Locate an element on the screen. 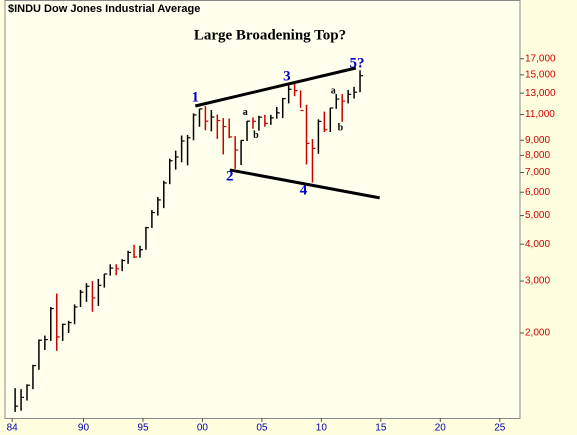 Image resolution: width=577 pixels, height=435 pixels. x-tick-label: 05 is located at coordinates (262, 428).